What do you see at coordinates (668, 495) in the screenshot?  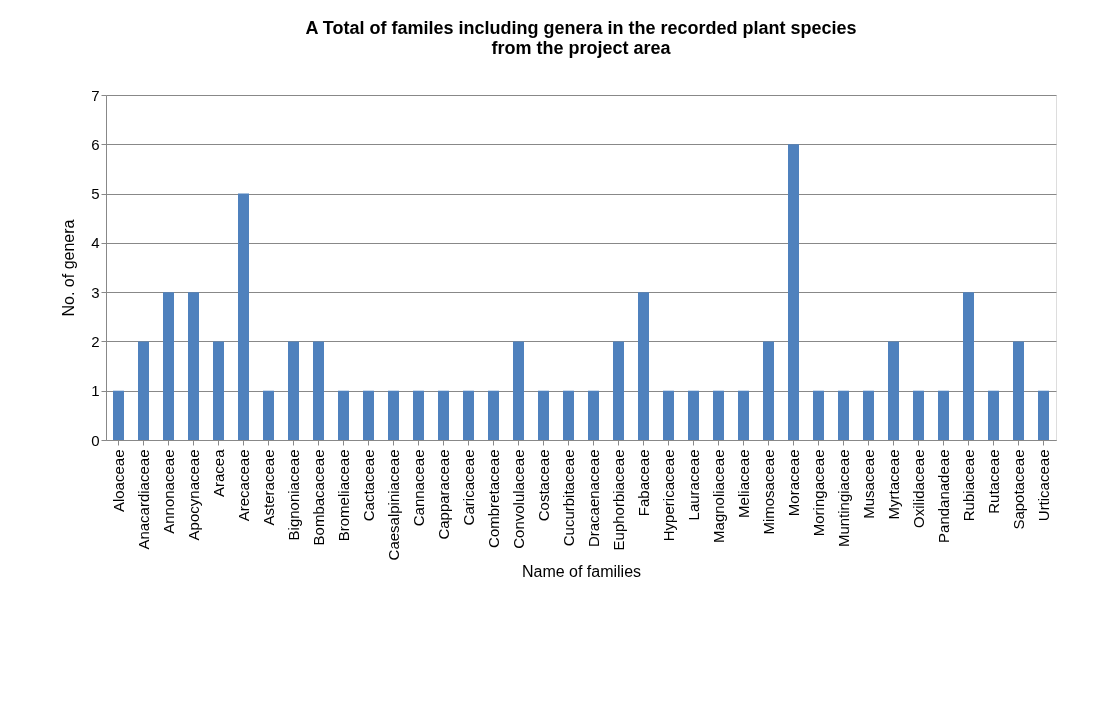 I see `x-tick-label: Hypericaceae` at bounding box center [668, 495].